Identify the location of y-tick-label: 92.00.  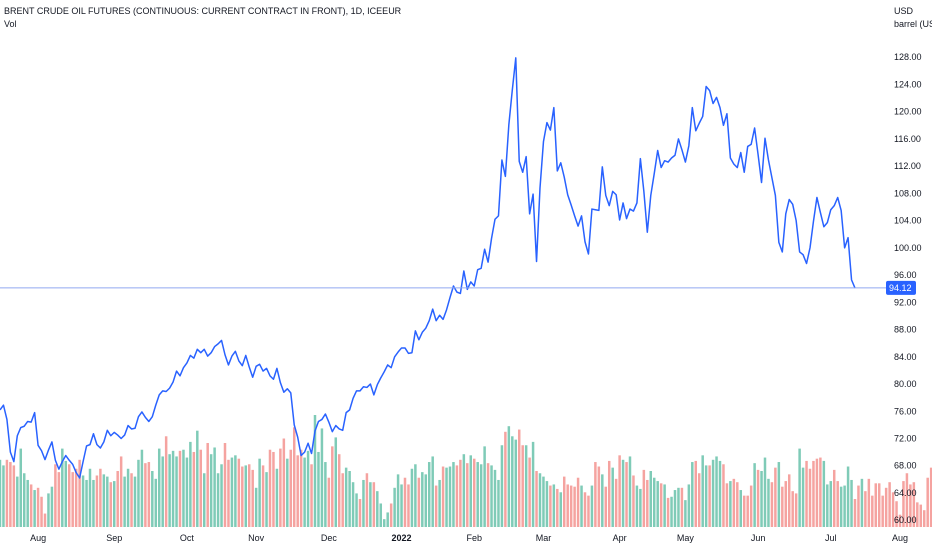
(905, 302).